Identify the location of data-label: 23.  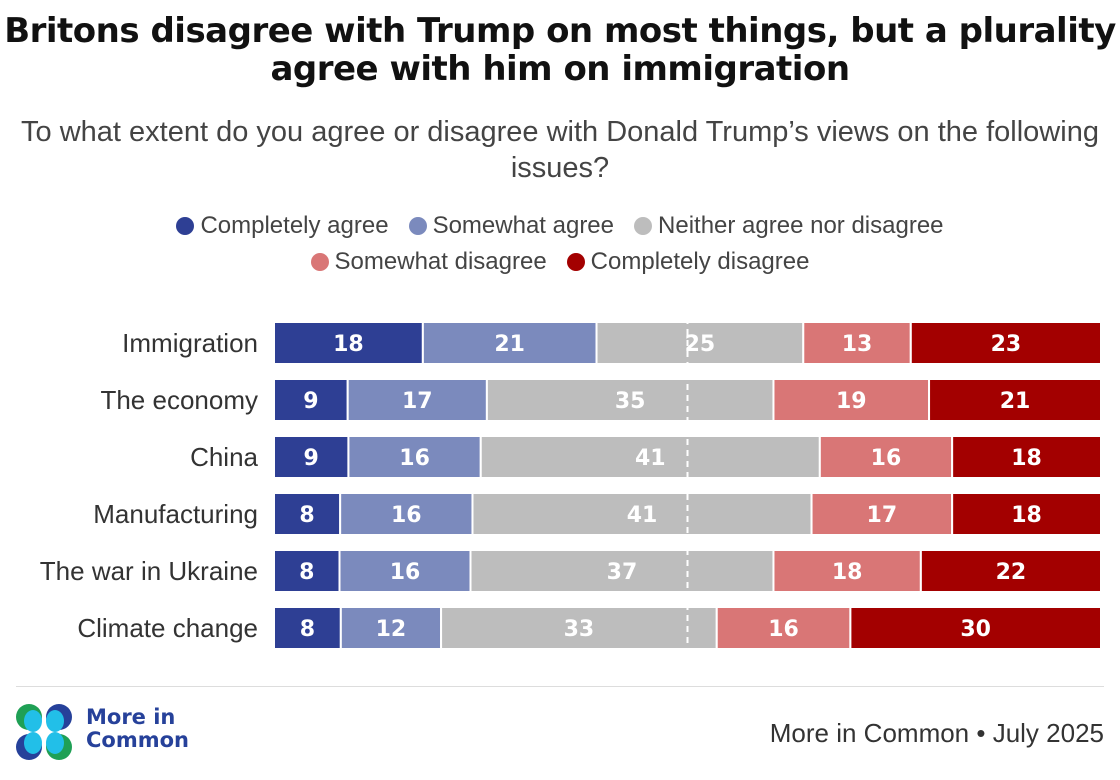
(1006, 344).